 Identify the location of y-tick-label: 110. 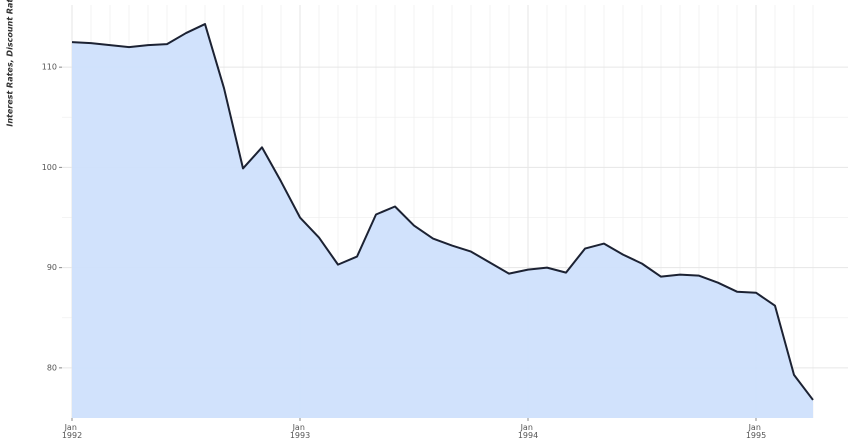
(49, 67).